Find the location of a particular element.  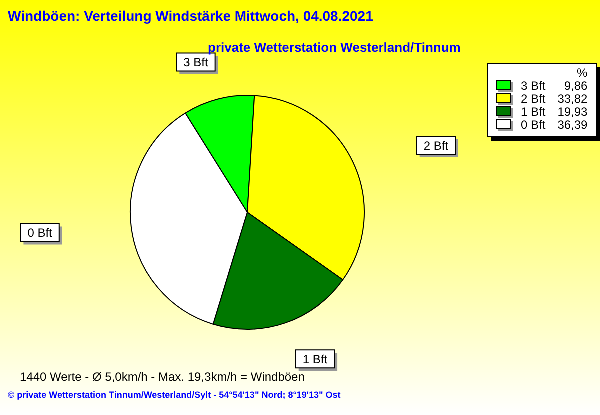

legend-title: % is located at coordinates (582, 73).